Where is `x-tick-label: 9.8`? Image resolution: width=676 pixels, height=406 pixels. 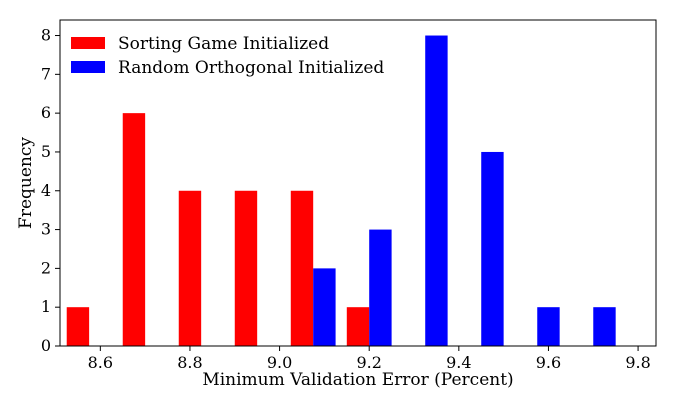 x-tick-label: 9.8 is located at coordinates (637, 362).